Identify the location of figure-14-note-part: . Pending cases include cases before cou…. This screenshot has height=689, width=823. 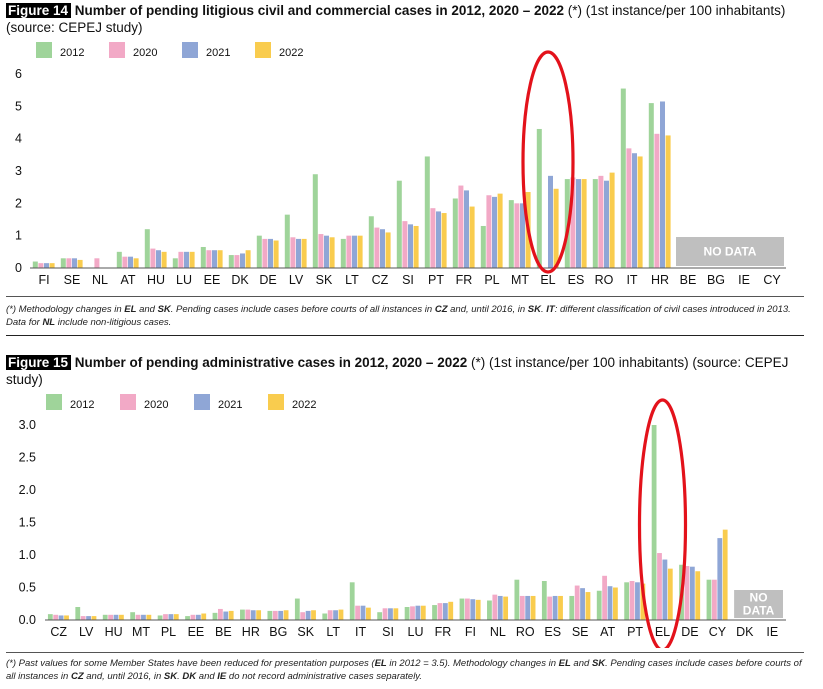
(302, 309).